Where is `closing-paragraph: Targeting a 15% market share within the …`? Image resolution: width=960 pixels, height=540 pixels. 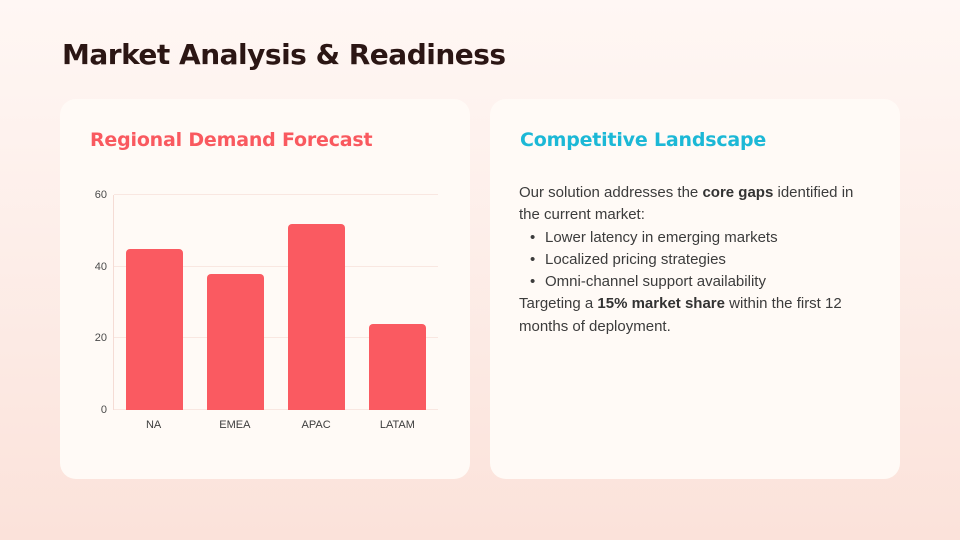 closing-paragraph: Targeting a 15% market share within the … is located at coordinates (680, 315).